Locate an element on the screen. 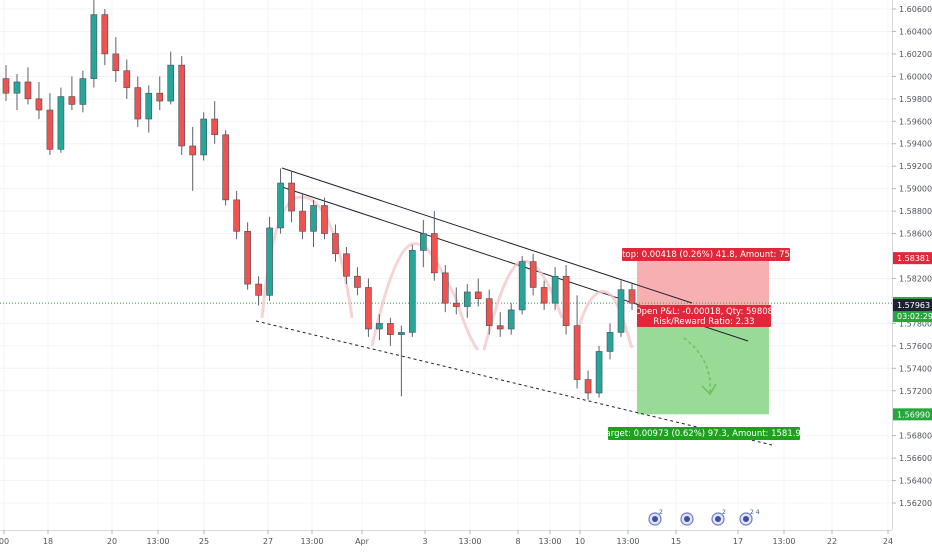  time-tick-label: 22 is located at coordinates (832, 541).